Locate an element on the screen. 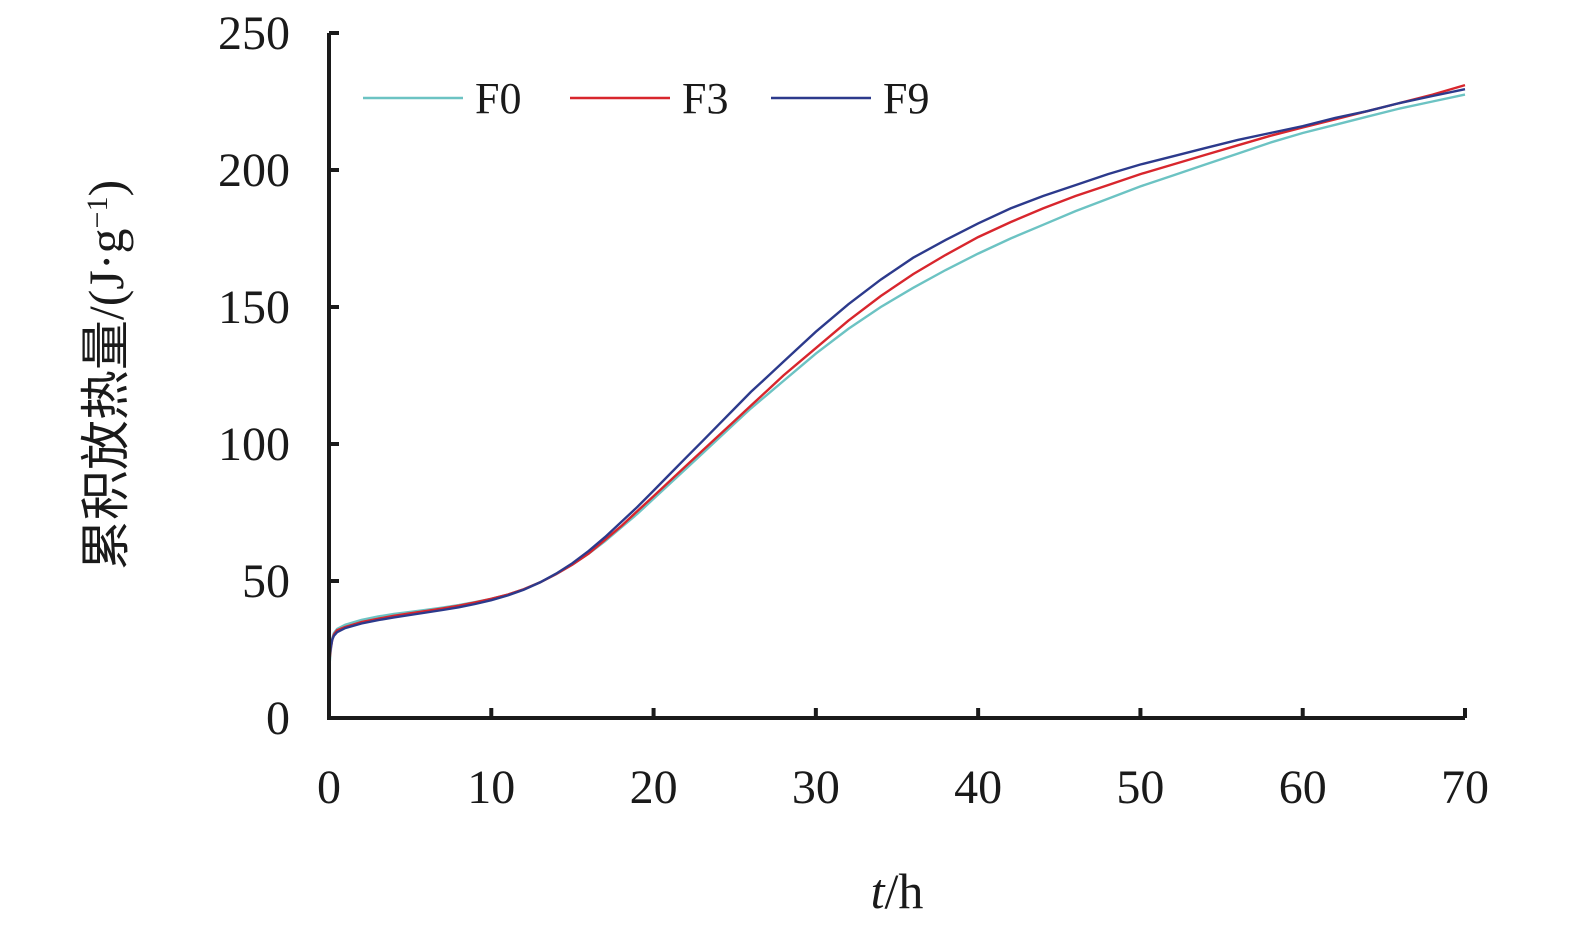  x-axis-label-unit: /h is located at coordinates (904, 891).